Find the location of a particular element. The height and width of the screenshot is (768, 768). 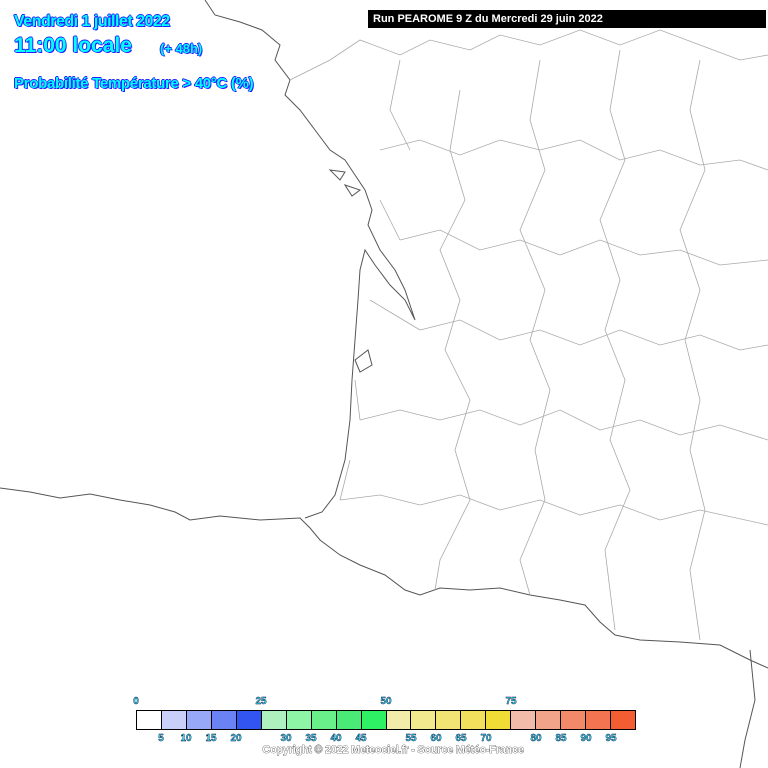

legend-minor-label: 40 is located at coordinates (336, 738).